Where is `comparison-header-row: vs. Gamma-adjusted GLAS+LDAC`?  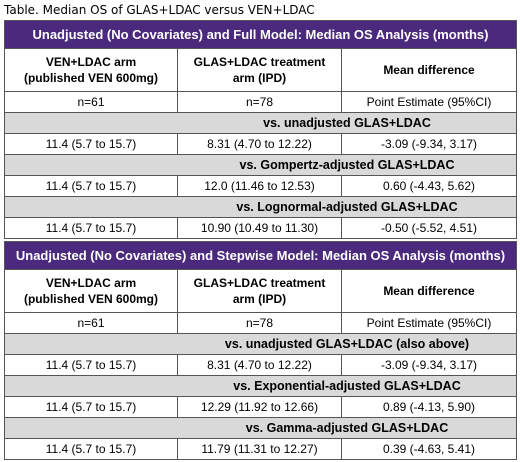 comparison-header-row: vs. Gamma-adjusted GLAS+LDAC is located at coordinates (260, 428).